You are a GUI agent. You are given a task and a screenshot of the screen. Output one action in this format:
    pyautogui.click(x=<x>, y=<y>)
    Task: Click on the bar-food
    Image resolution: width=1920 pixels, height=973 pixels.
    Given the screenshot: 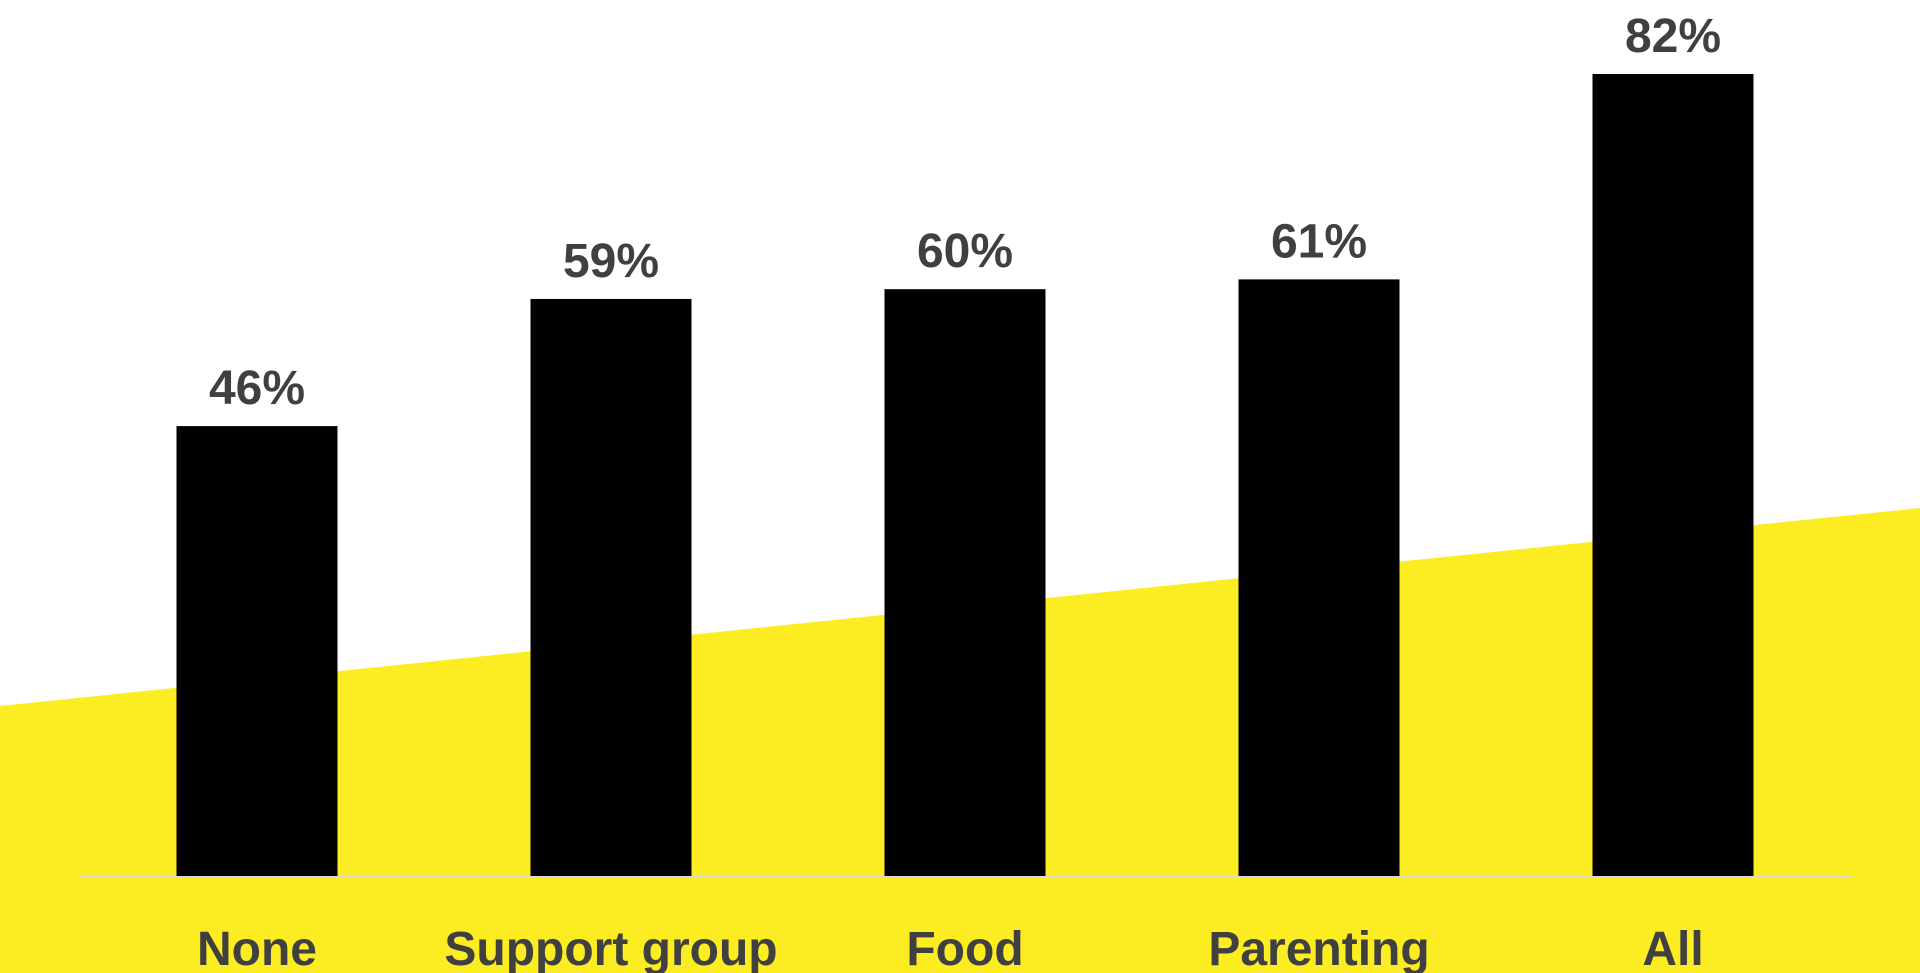 What is the action you would take?
    pyautogui.click(x=965, y=582)
    